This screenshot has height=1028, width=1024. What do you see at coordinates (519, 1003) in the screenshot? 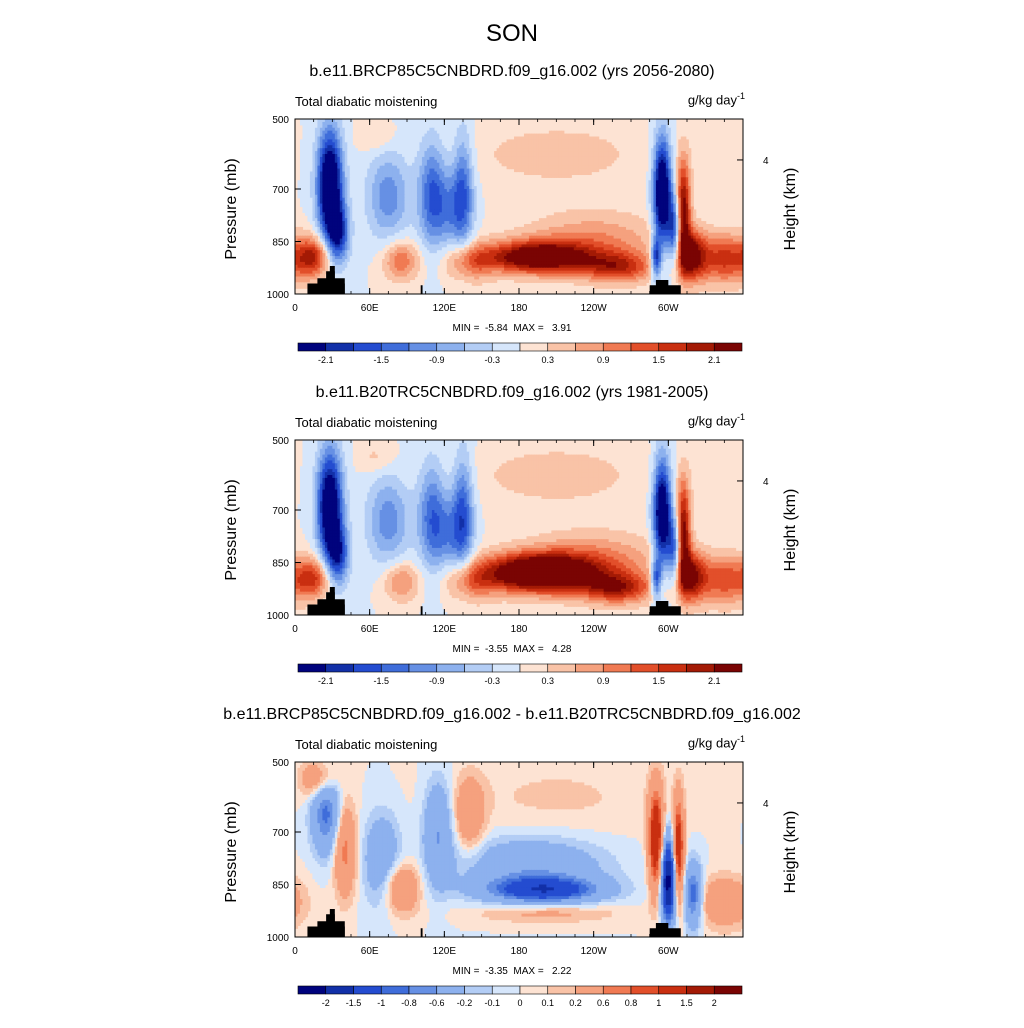
I see `colorbar-label: 0` at bounding box center [519, 1003].